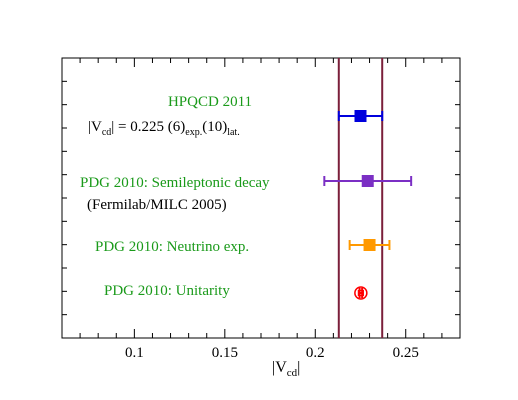 Image resolution: width=518 pixels, height=400 pixels. I want to click on x-tick-label: 0.25, so click(406, 353).